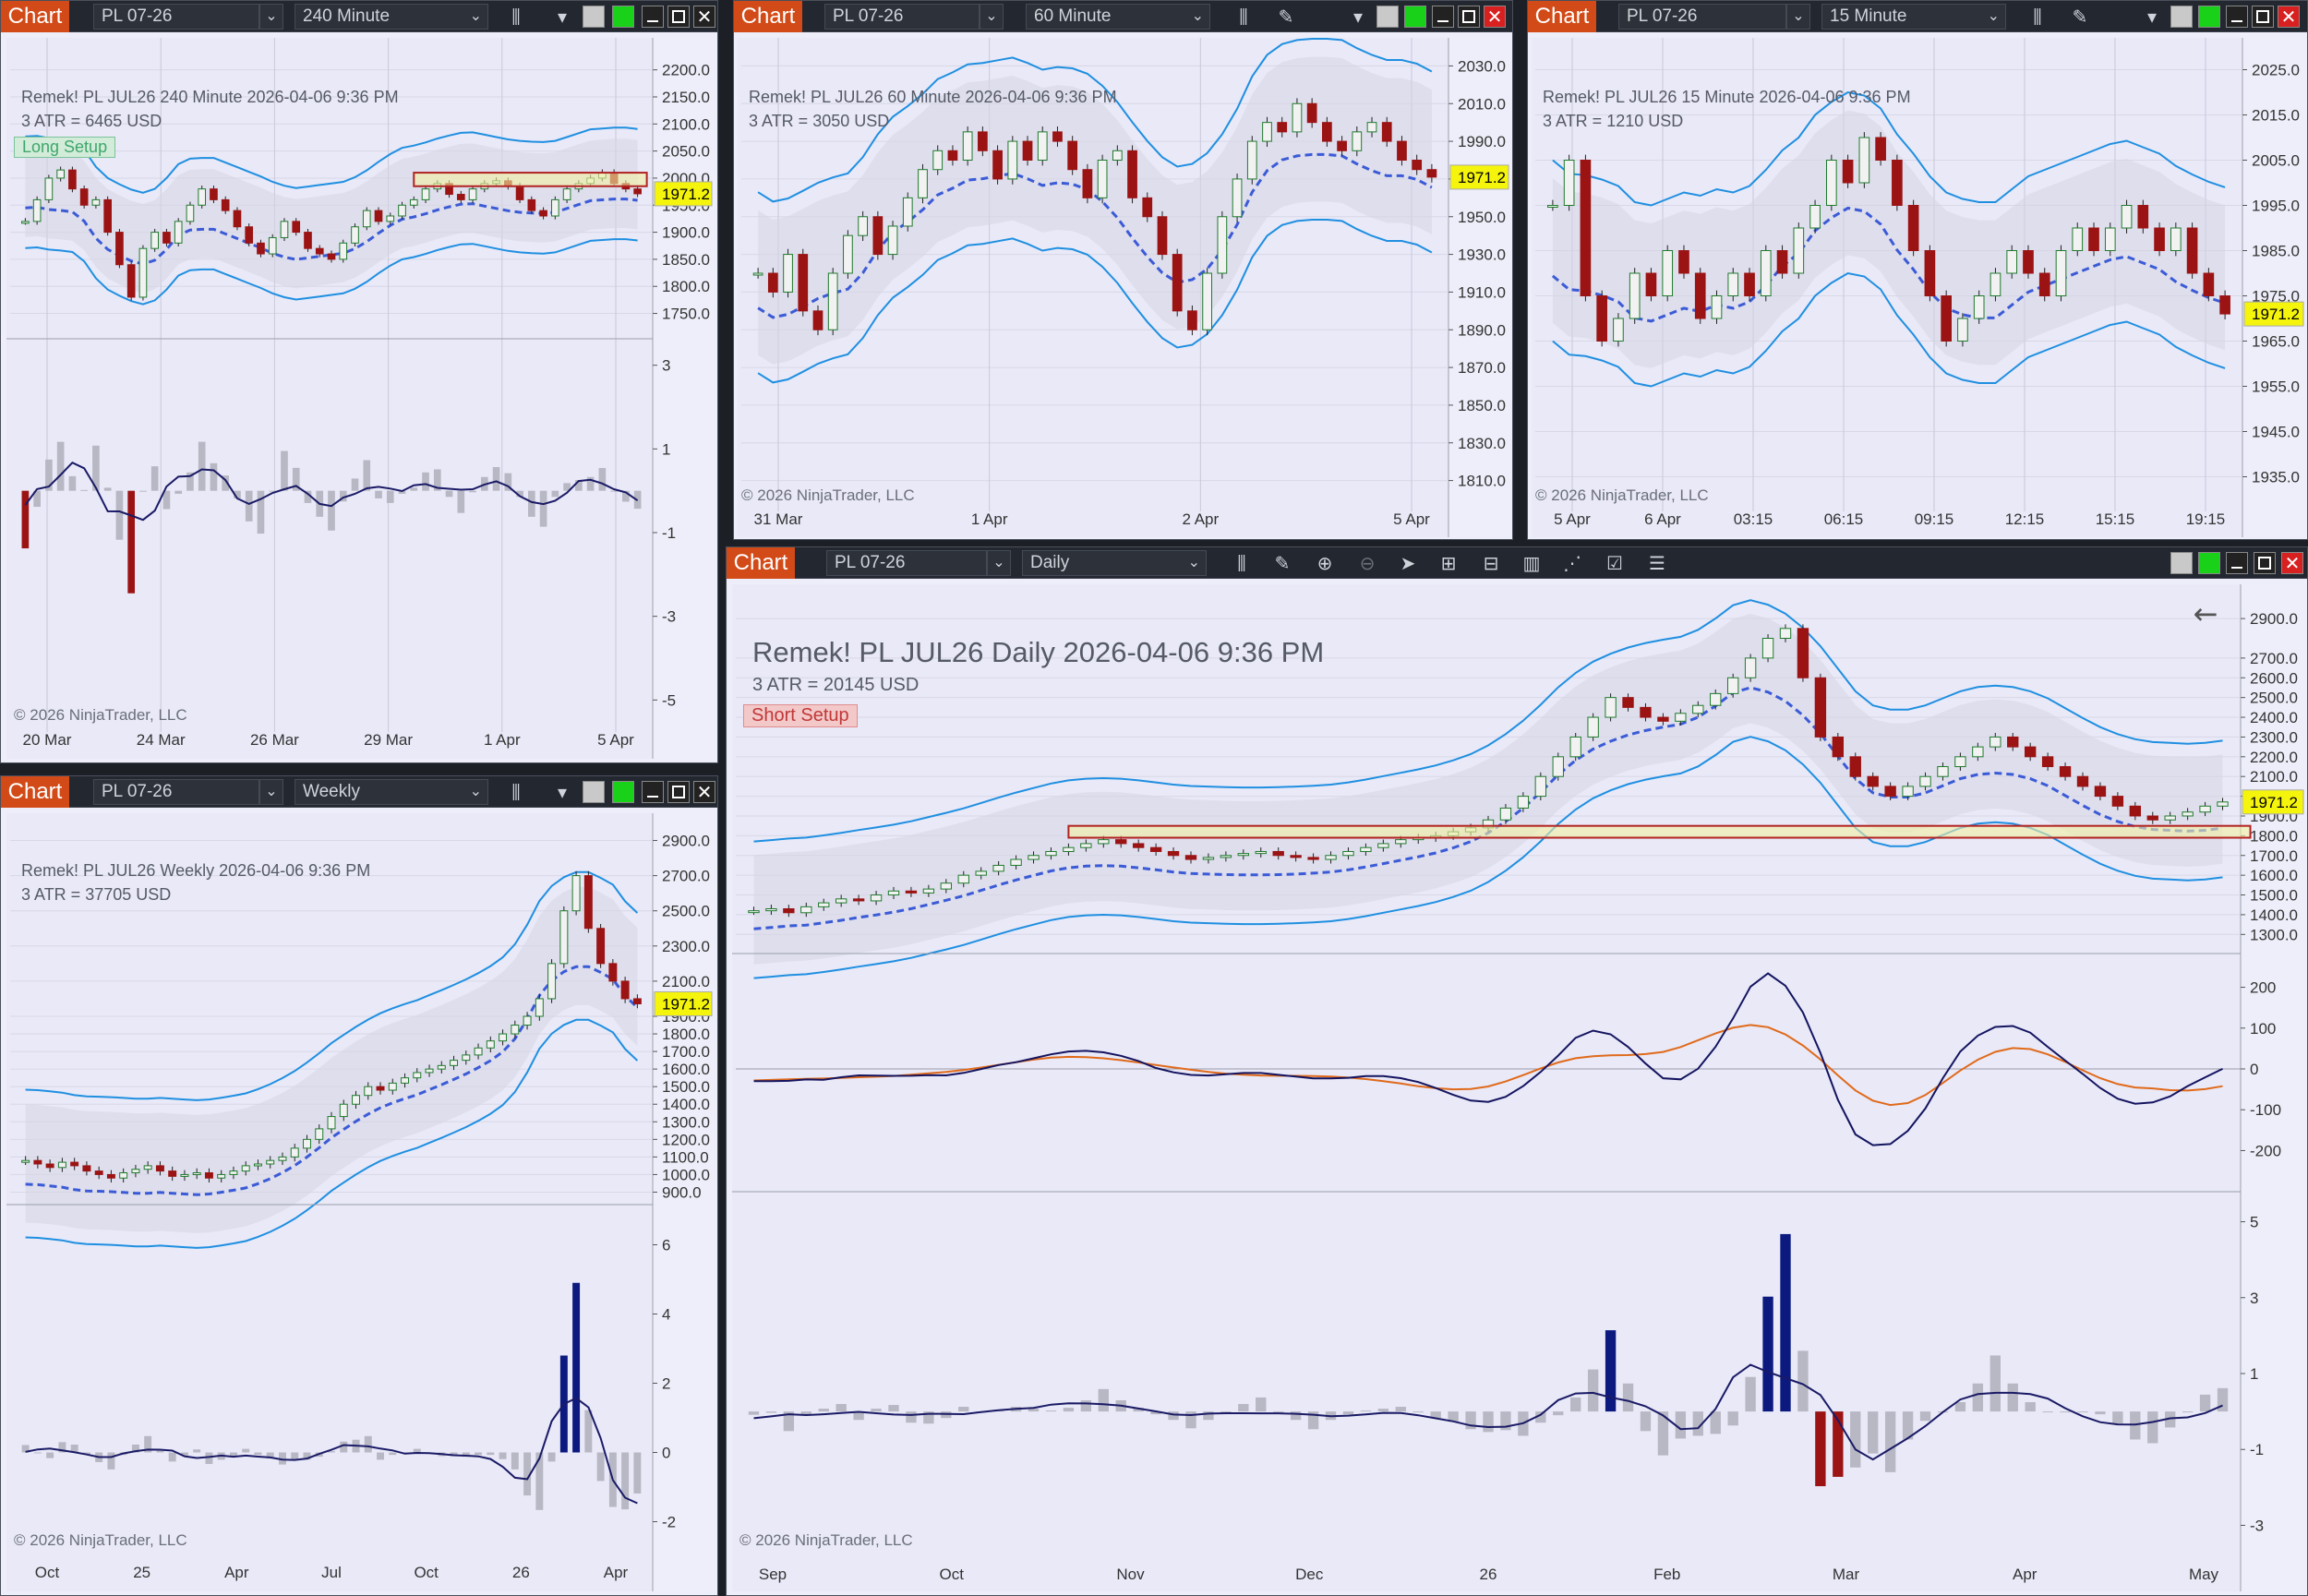 Image resolution: width=2308 pixels, height=1596 pixels. What do you see at coordinates (1324, 563) in the screenshot?
I see `zoom-in-icon: ⊕` at bounding box center [1324, 563].